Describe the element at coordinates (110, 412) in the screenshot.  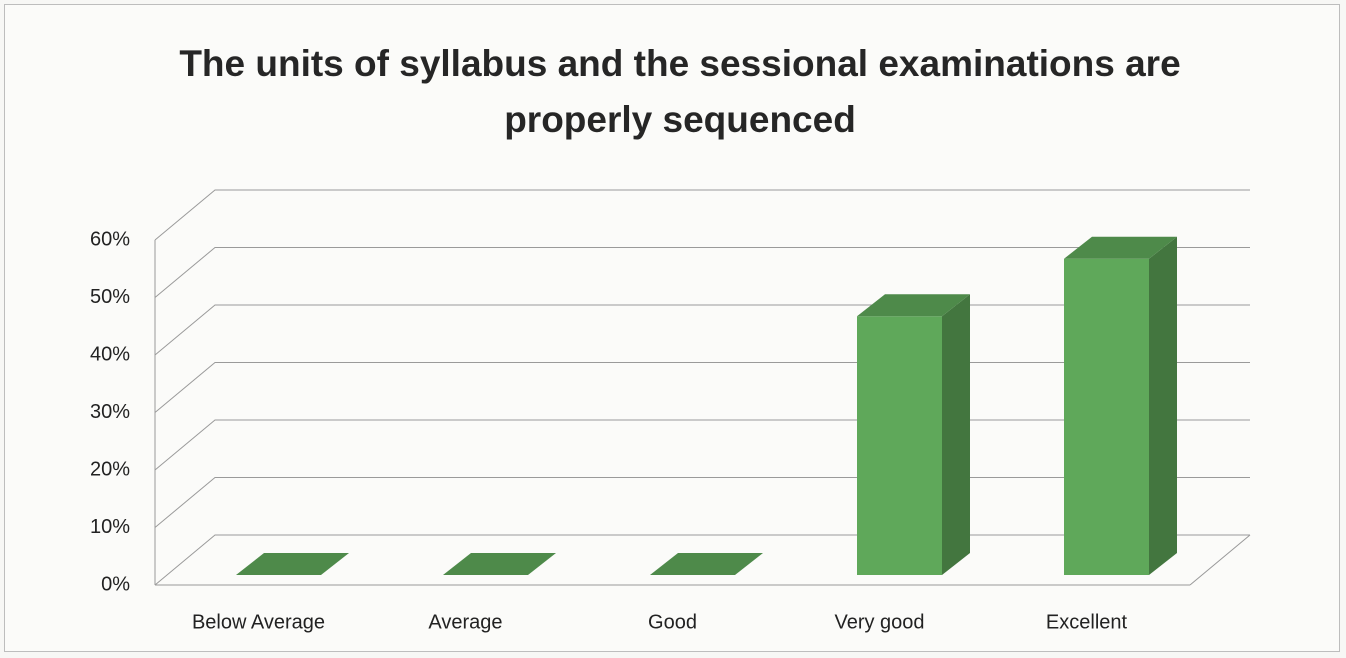
I see `y-tick-label: 30%` at that location.